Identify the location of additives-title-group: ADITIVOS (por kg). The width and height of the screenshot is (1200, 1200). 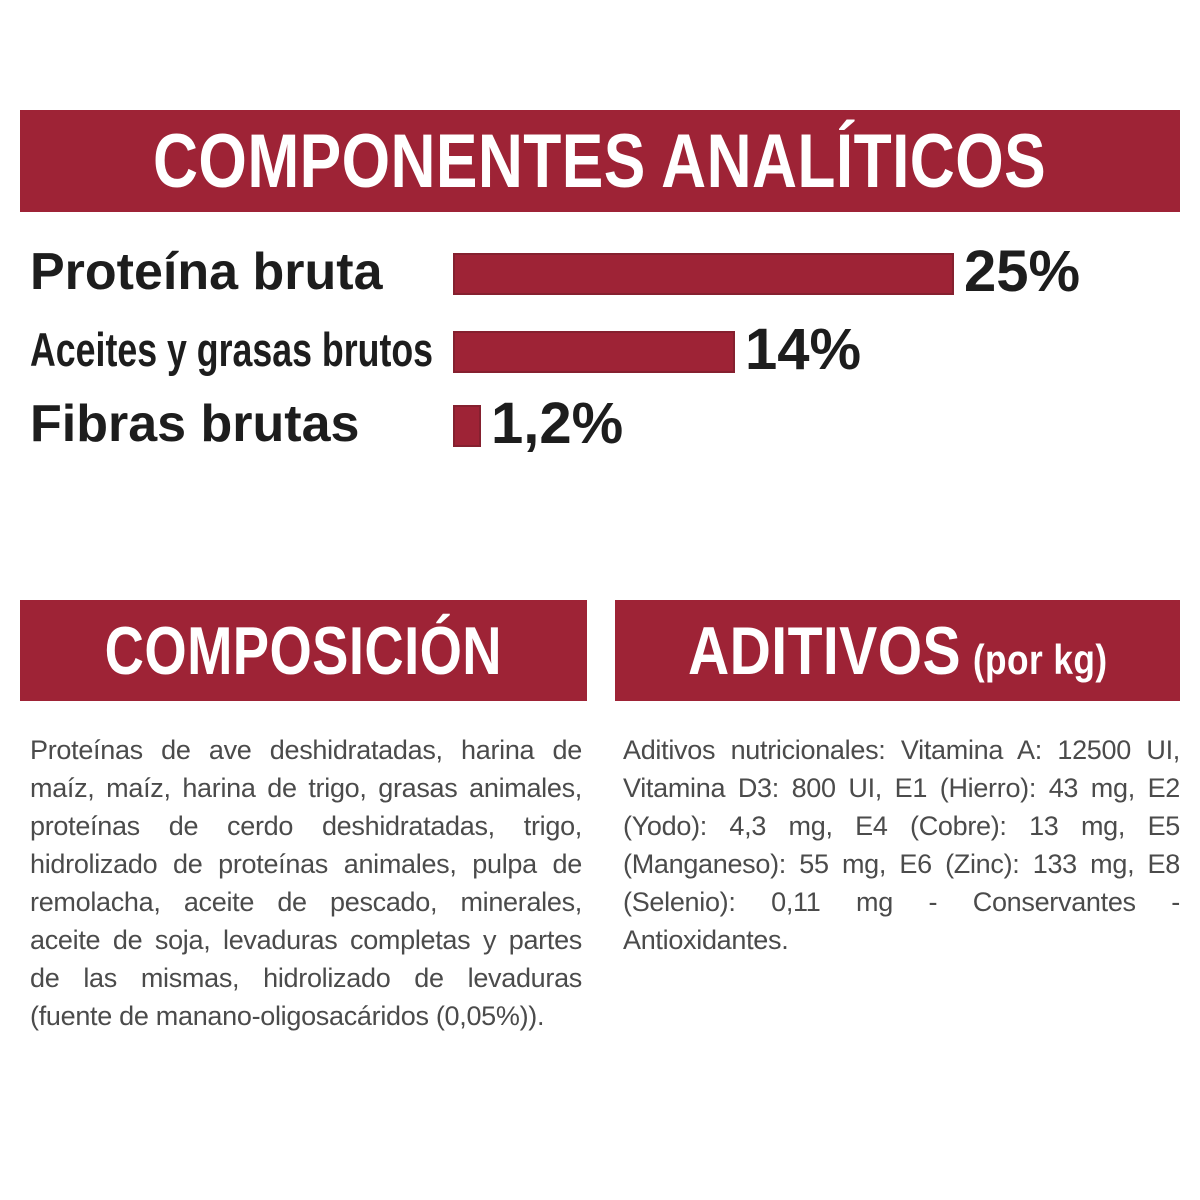
(898, 651).